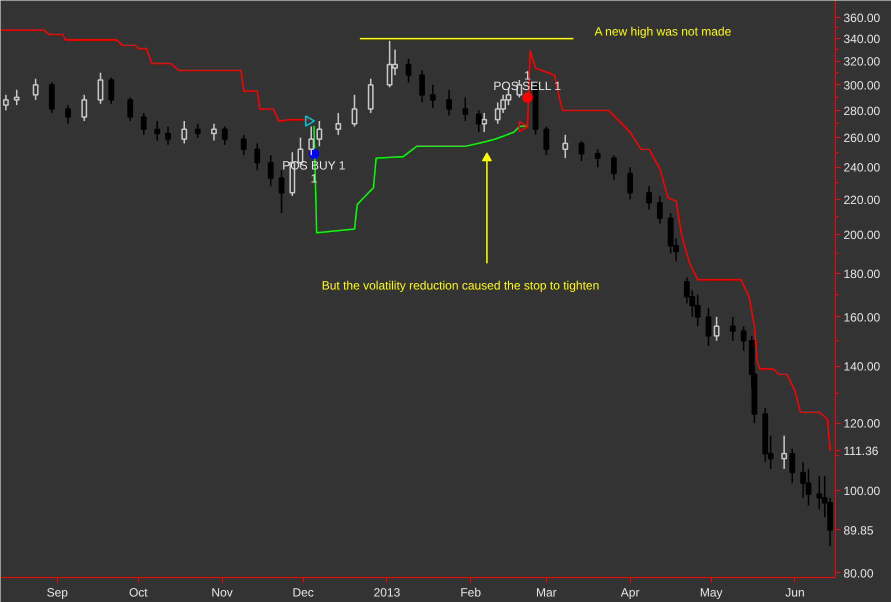 The image size is (891, 602). I want to click on x-tick-label: Sep, so click(57, 593).